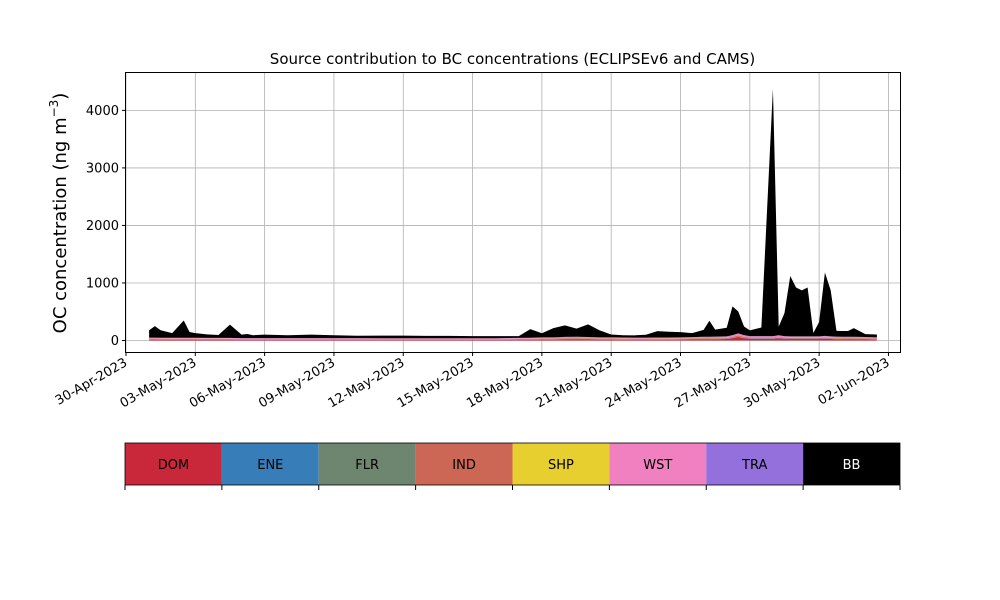 This screenshot has width=1000, height=600. I want to click on x-tick-label: 24-May-2023, so click(644, 383).